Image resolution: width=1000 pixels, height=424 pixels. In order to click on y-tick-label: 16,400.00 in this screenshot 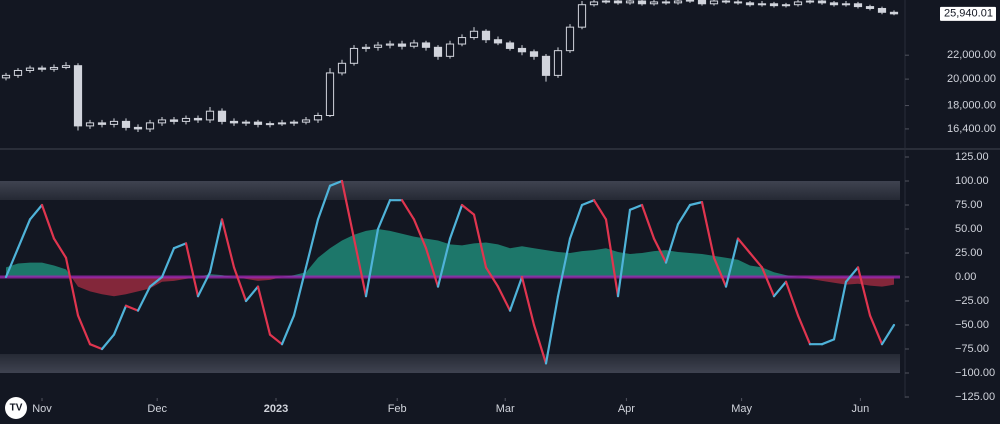, I will do `click(971, 129)`.